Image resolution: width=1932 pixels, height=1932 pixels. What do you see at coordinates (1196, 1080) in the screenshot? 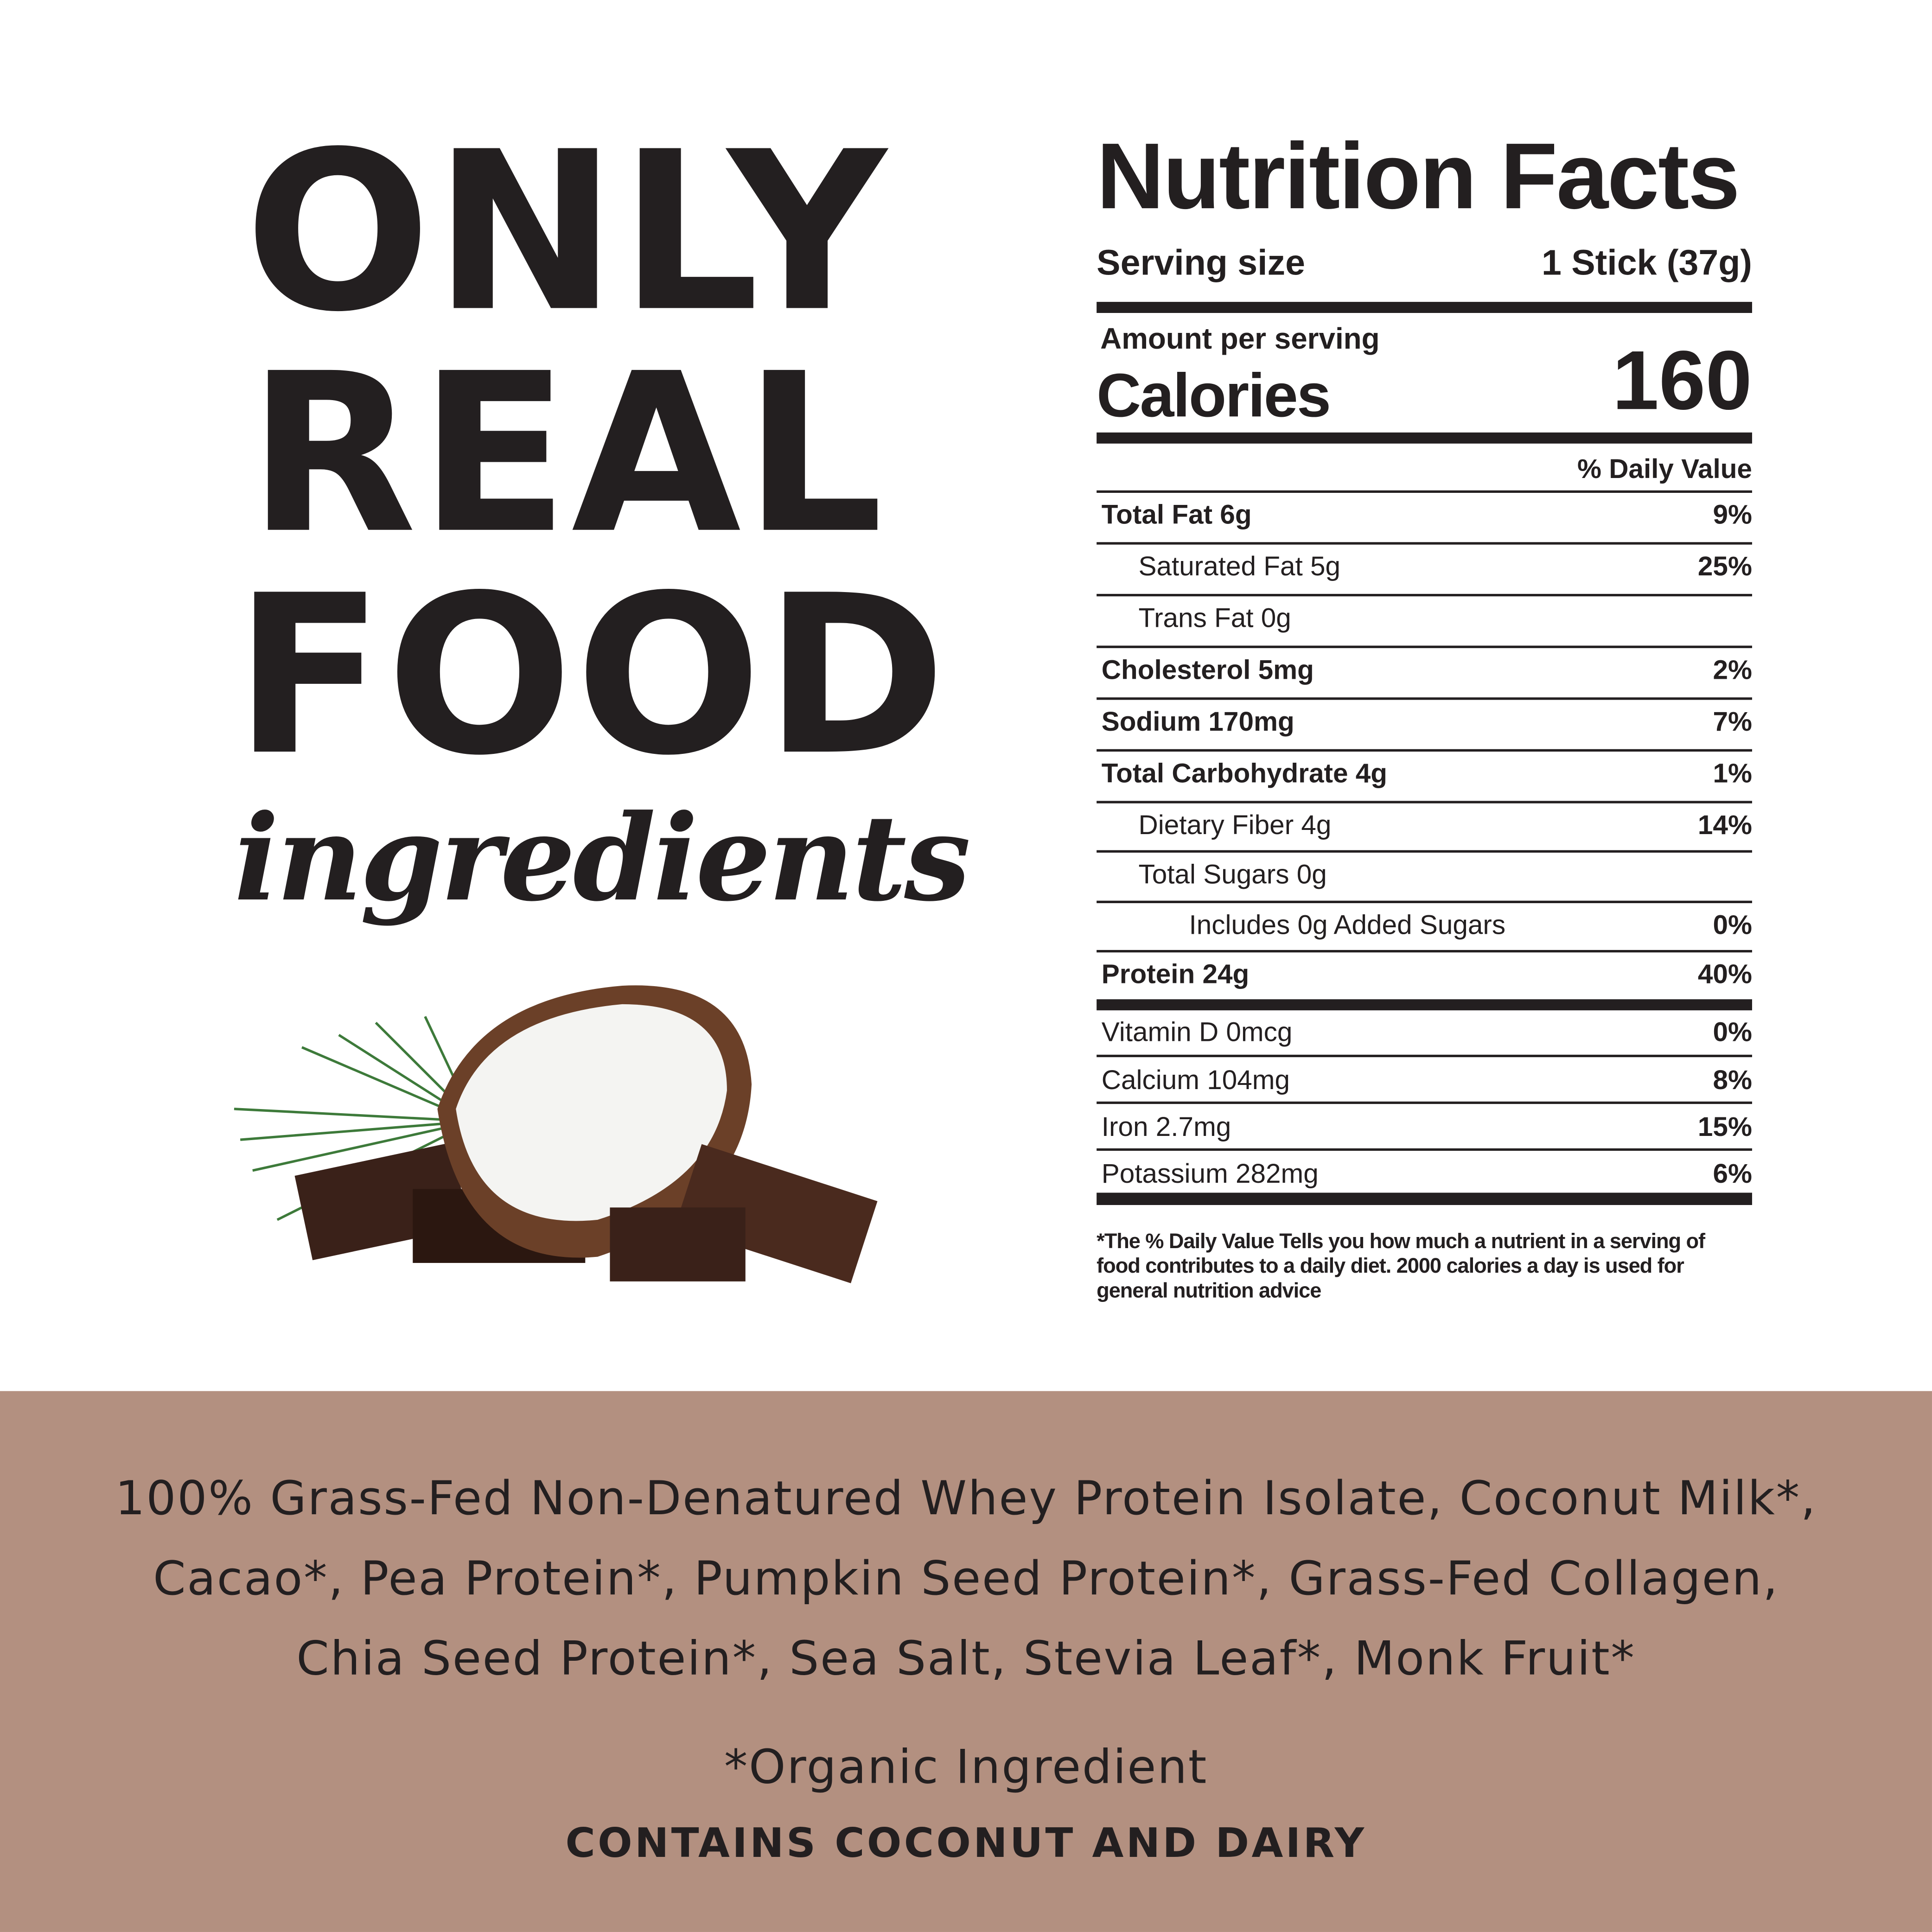
I see `nutrient-label: Calcium 104mg` at bounding box center [1196, 1080].